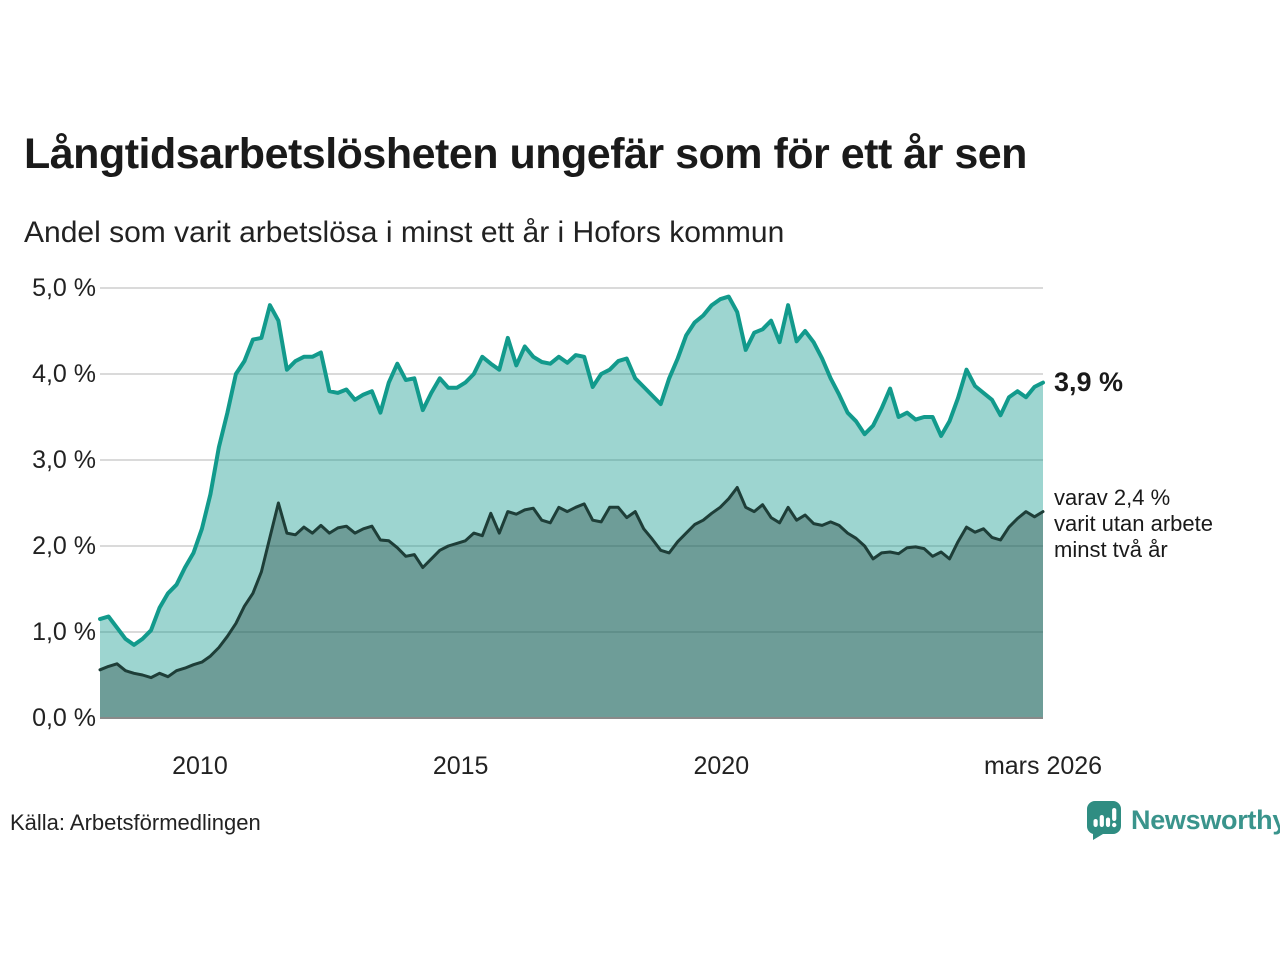 This screenshot has width=1280, height=960. What do you see at coordinates (1112, 497) in the screenshot?
I see `two-year-note-line-1: varav 2,4 %` at bounding box center [1112, 497].